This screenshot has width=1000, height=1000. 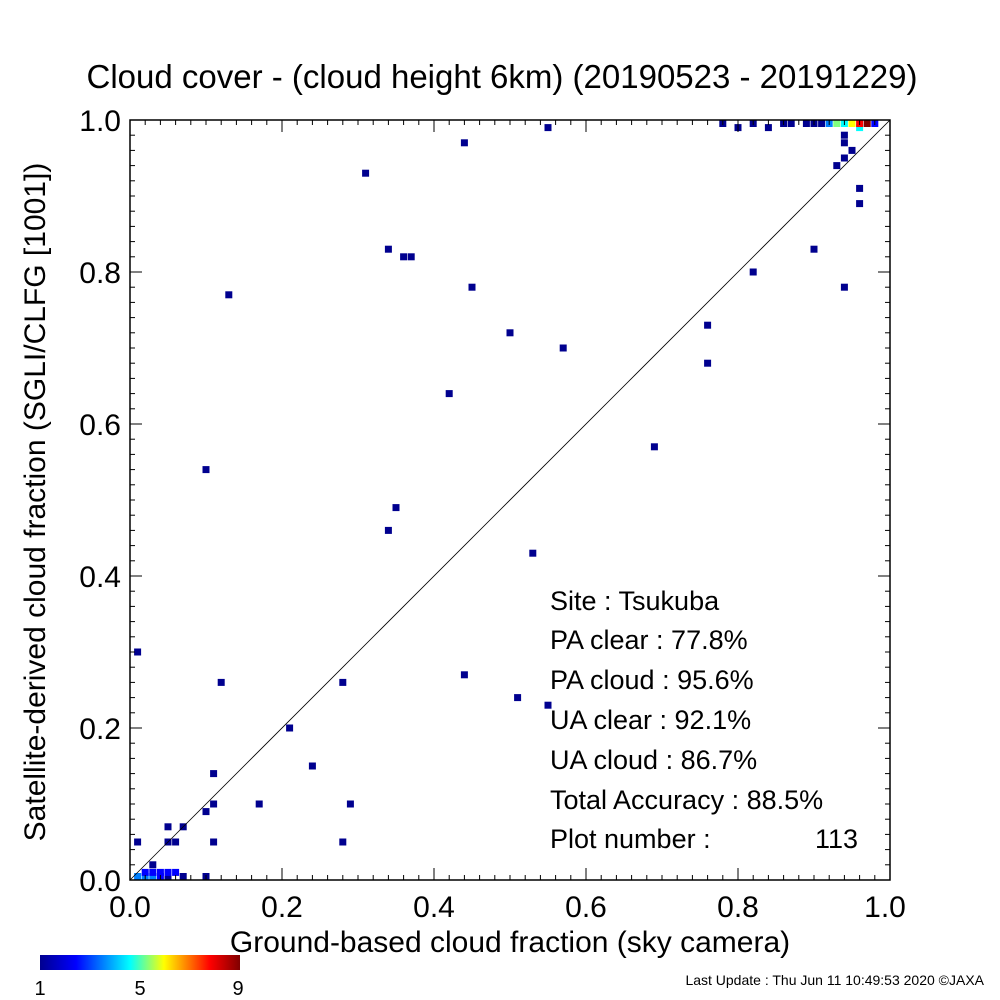 I want to click on y-tick-label: 0.4, so click(x=100, y=577).